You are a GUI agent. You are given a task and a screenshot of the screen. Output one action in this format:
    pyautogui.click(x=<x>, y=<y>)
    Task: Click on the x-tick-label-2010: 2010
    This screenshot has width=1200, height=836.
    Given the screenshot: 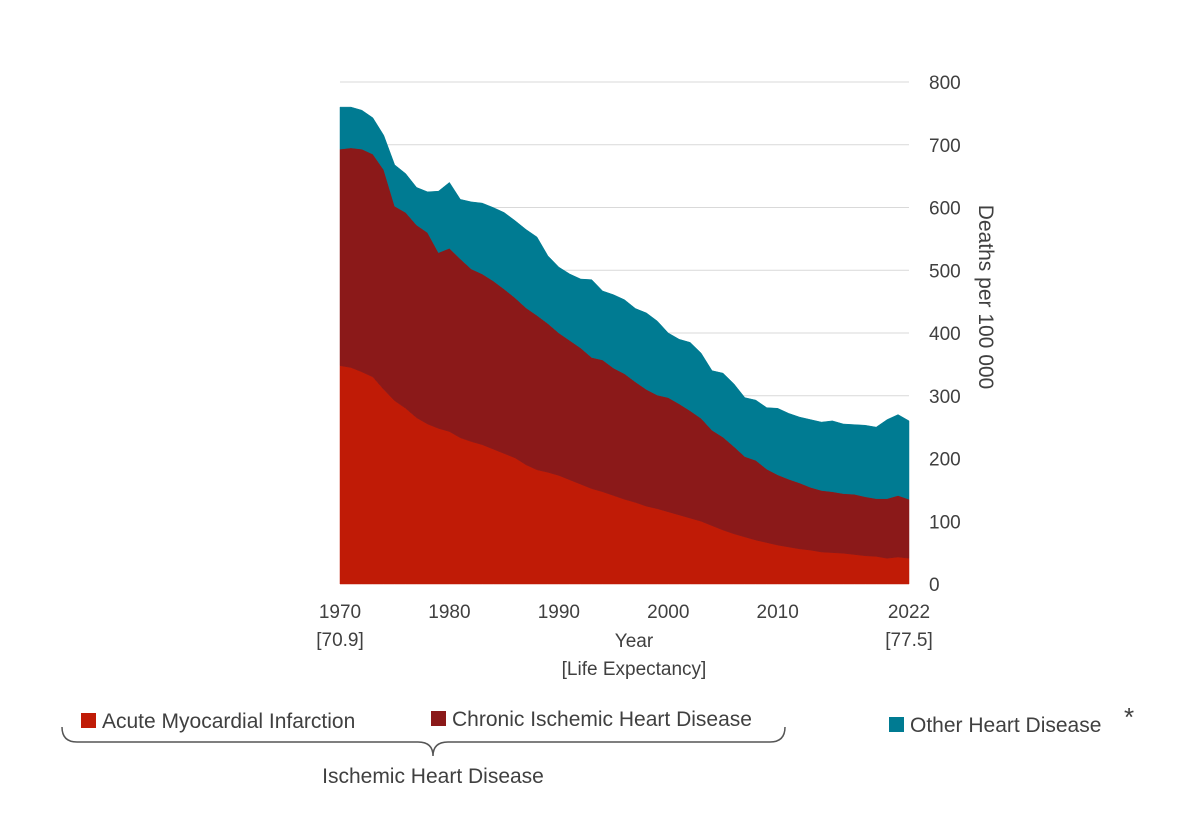 What is the action you would take?
    pyautogui.click(x=778, y=612)
    